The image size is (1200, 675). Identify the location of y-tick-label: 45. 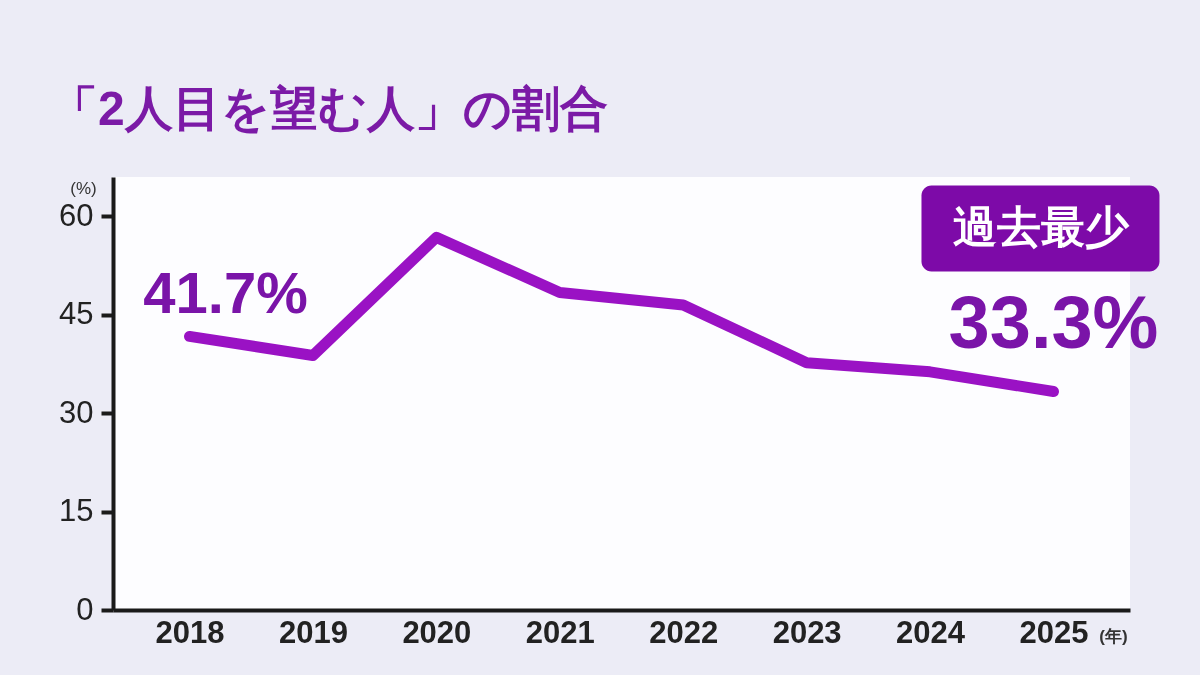
(76, 314).